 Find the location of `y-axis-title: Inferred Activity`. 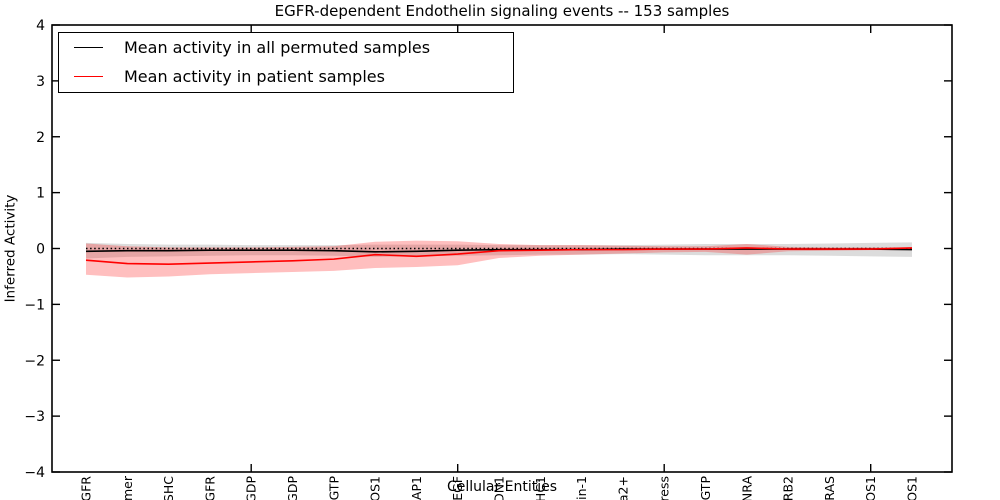

y-axis-title: Inferred Activity is located at coordinates (10, 248).